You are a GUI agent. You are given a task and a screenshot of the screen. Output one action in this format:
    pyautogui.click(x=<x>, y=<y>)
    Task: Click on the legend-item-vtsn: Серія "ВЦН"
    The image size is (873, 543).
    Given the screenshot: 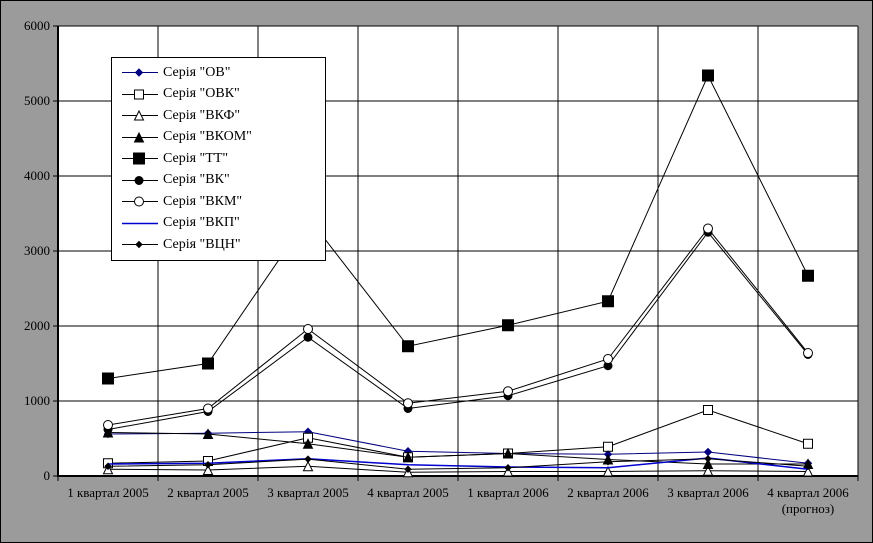 What is the action you would take?
    pyautogui.click(x=220, y=245)
    